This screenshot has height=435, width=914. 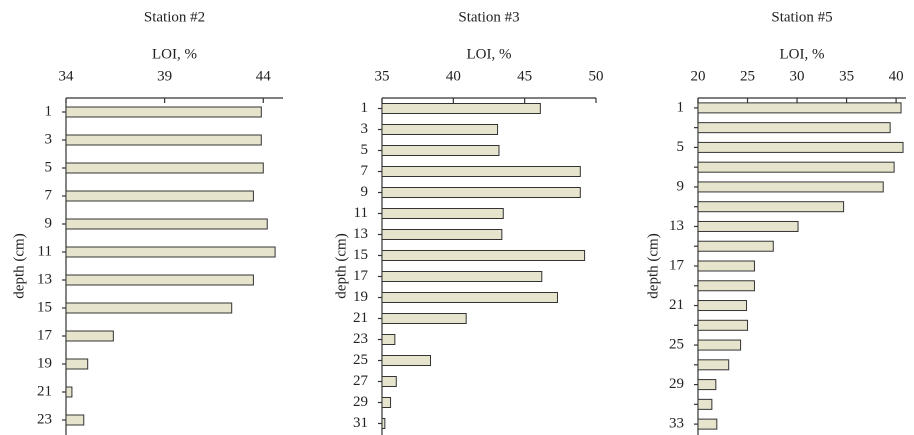 What do you see at coordinates (361, 381) in the screenshot?
I see `y-tick-label: 27` at bounding box center [361, 381].